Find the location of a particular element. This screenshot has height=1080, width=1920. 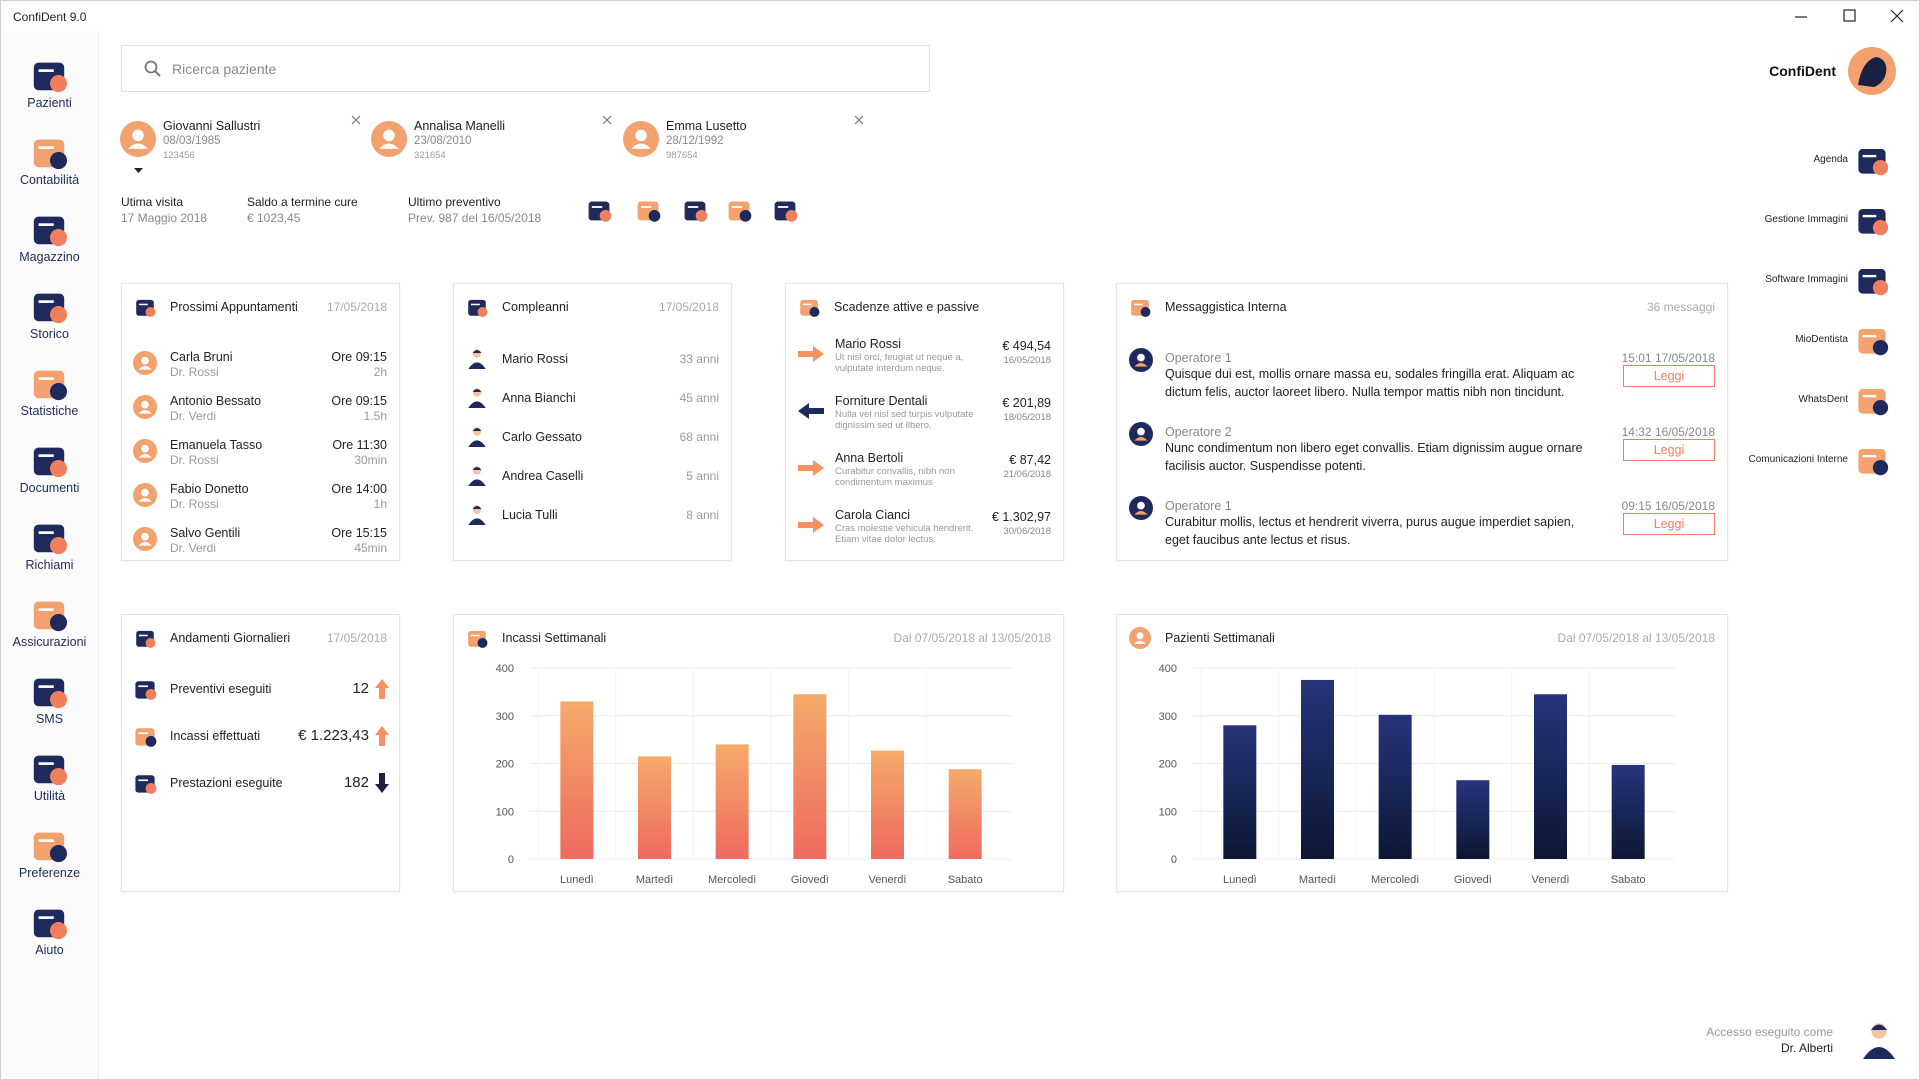

patient-name: Giovanni Sallustri is located at coordinates (212, 126).